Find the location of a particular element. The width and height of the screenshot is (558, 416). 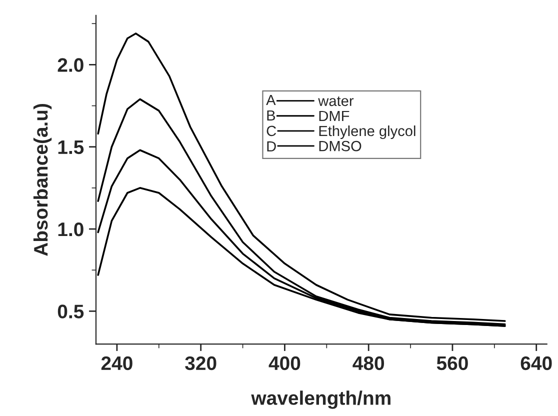

y-tick-label: 1.5 is located at coordinates (71, 147).